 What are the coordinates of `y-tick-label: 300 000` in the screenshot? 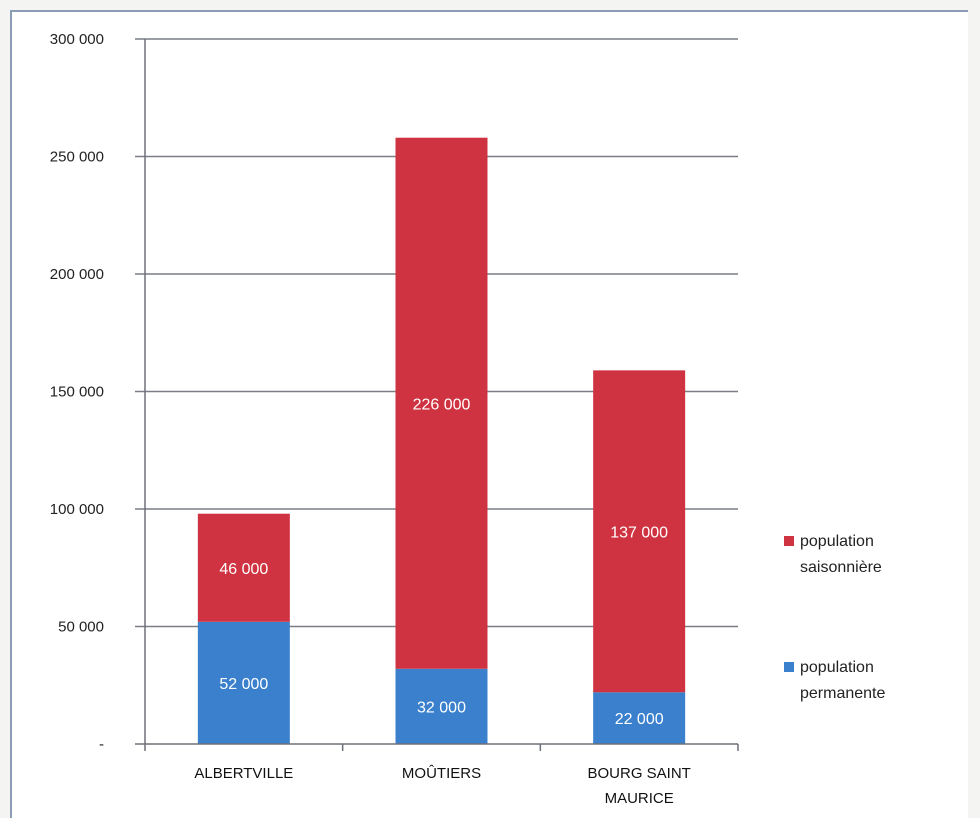 It's located at (77, 39).